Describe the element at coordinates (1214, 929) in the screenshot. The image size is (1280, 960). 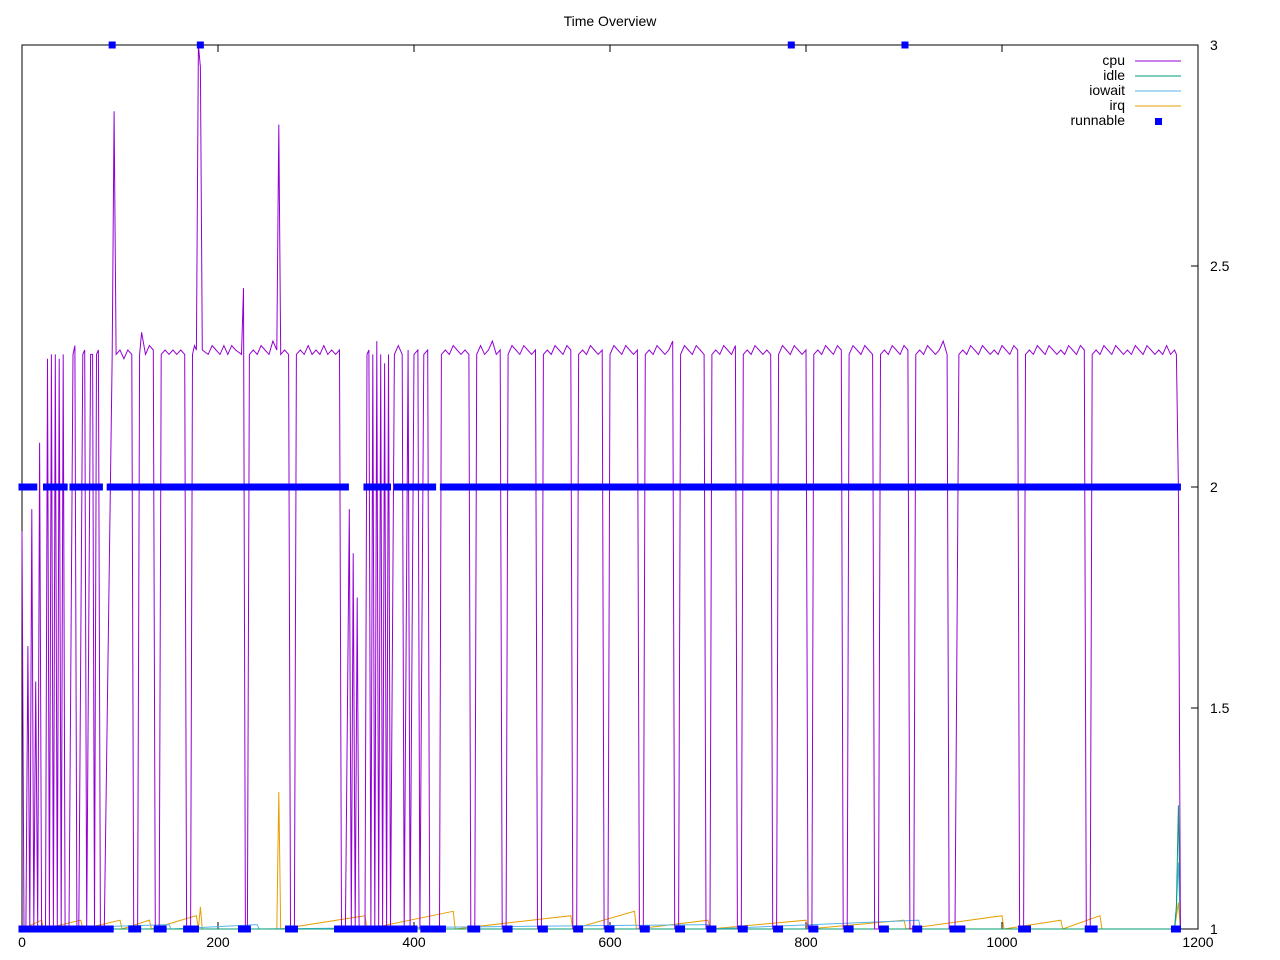
I see `y-tick-label: 1` at that location.